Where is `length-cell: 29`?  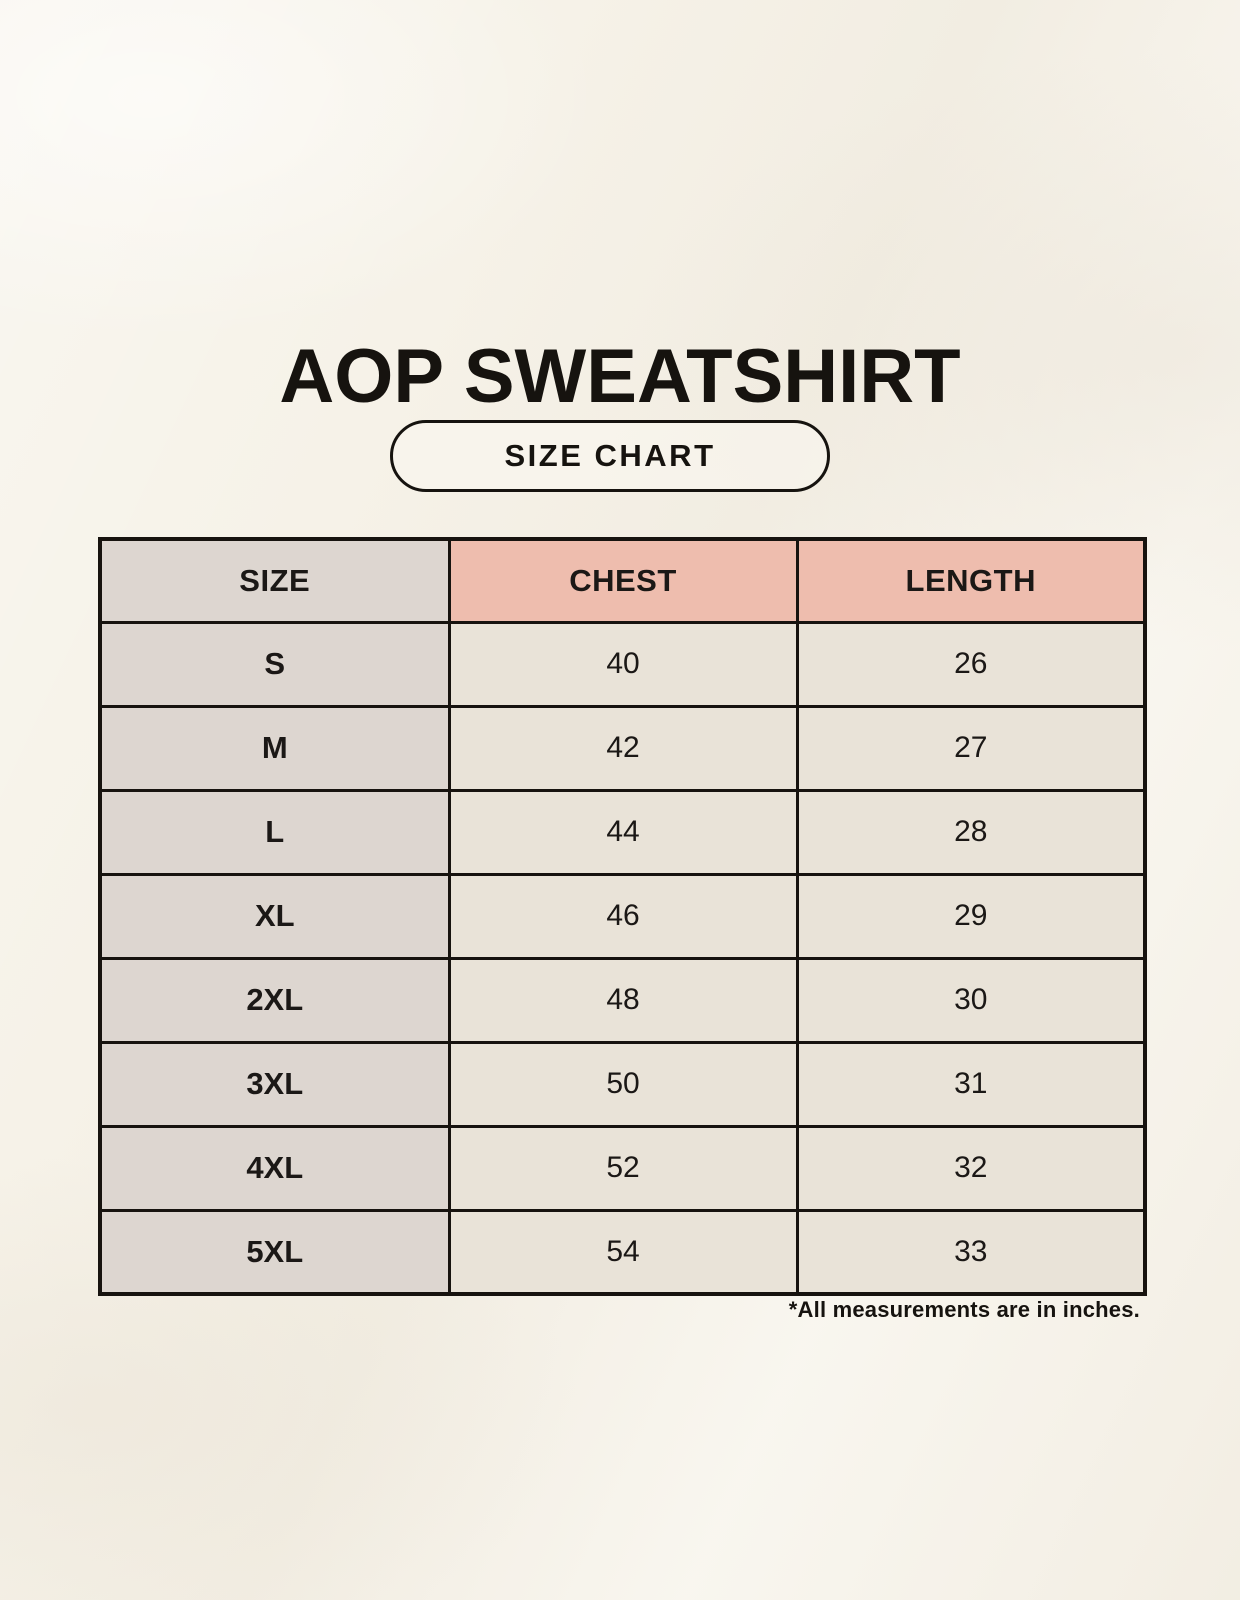
length-cell: 29 is located at coordinates (971, 916).